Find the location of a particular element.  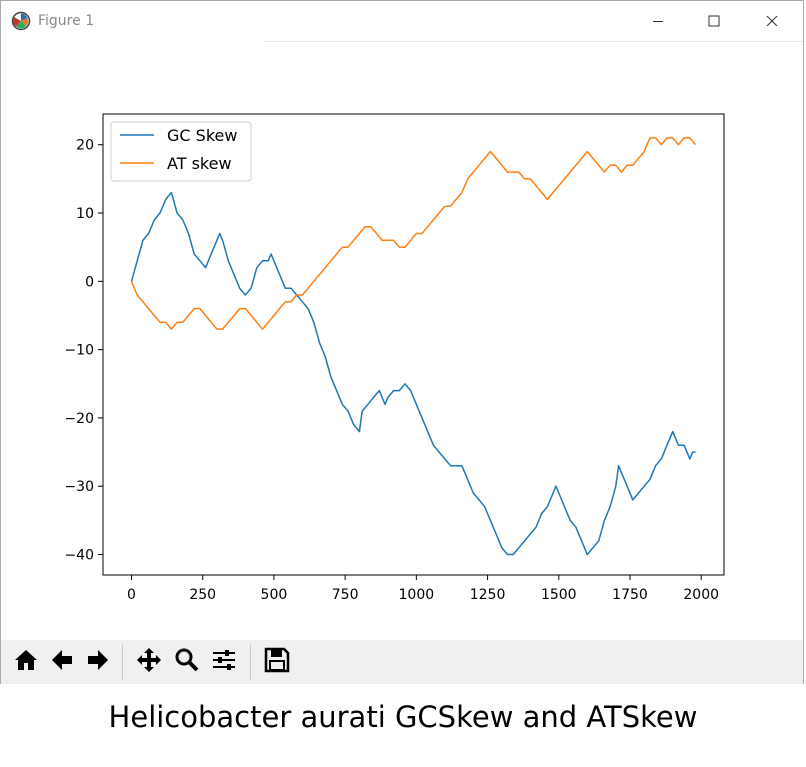

y-tick-label: 10 is located at coordinates (85, 214).